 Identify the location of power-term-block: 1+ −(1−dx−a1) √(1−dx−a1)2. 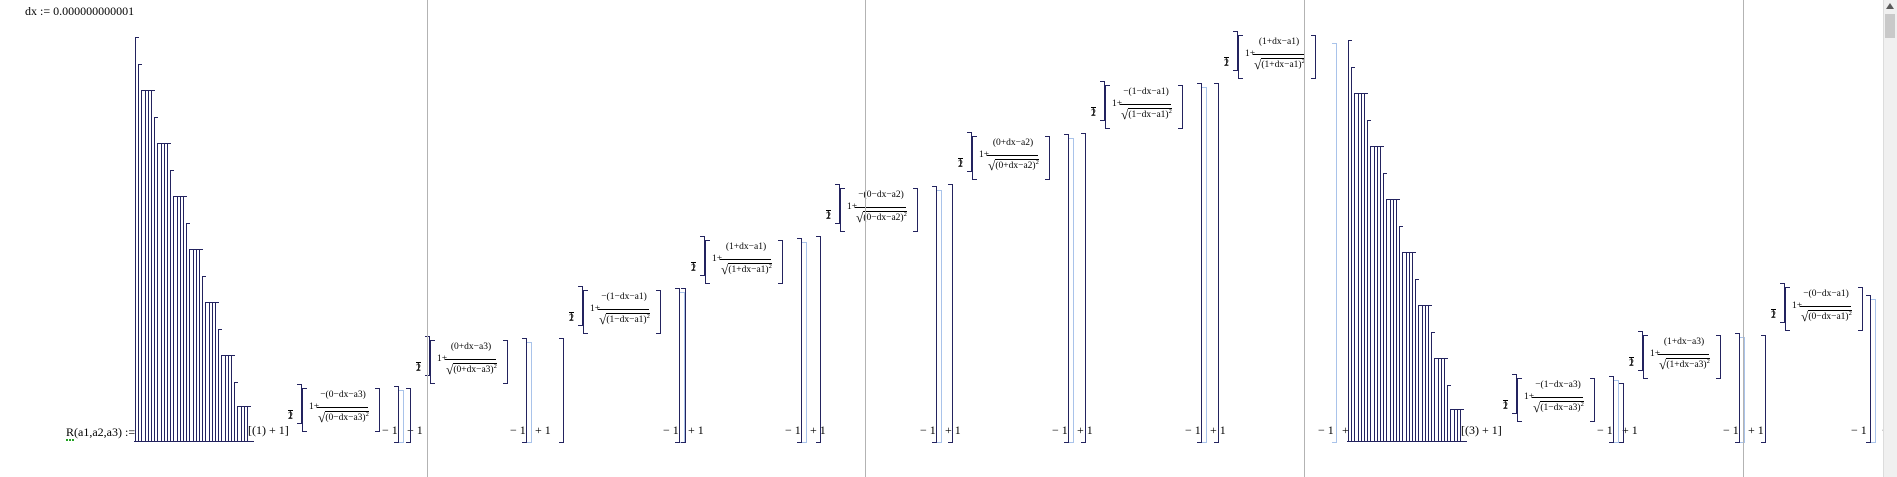
(1144, 107).